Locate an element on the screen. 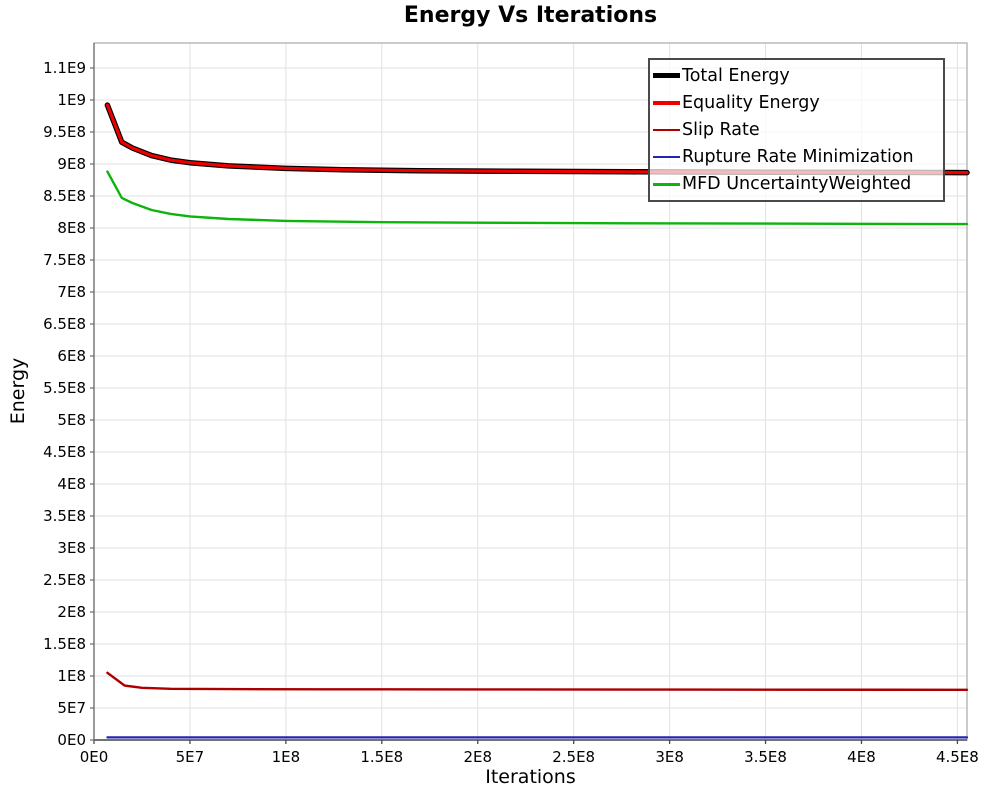 The height and width of the screenshot is (800, 1000). x-tick-label: 3E8 is located at coordinates (669, 757).